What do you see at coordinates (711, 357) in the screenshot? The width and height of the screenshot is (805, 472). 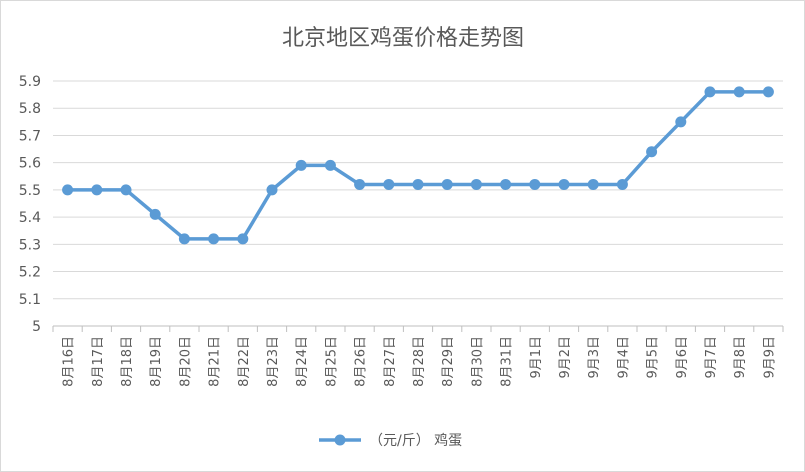 I see `x-tick-label: 9月7日` at bounding box center [711, 357].